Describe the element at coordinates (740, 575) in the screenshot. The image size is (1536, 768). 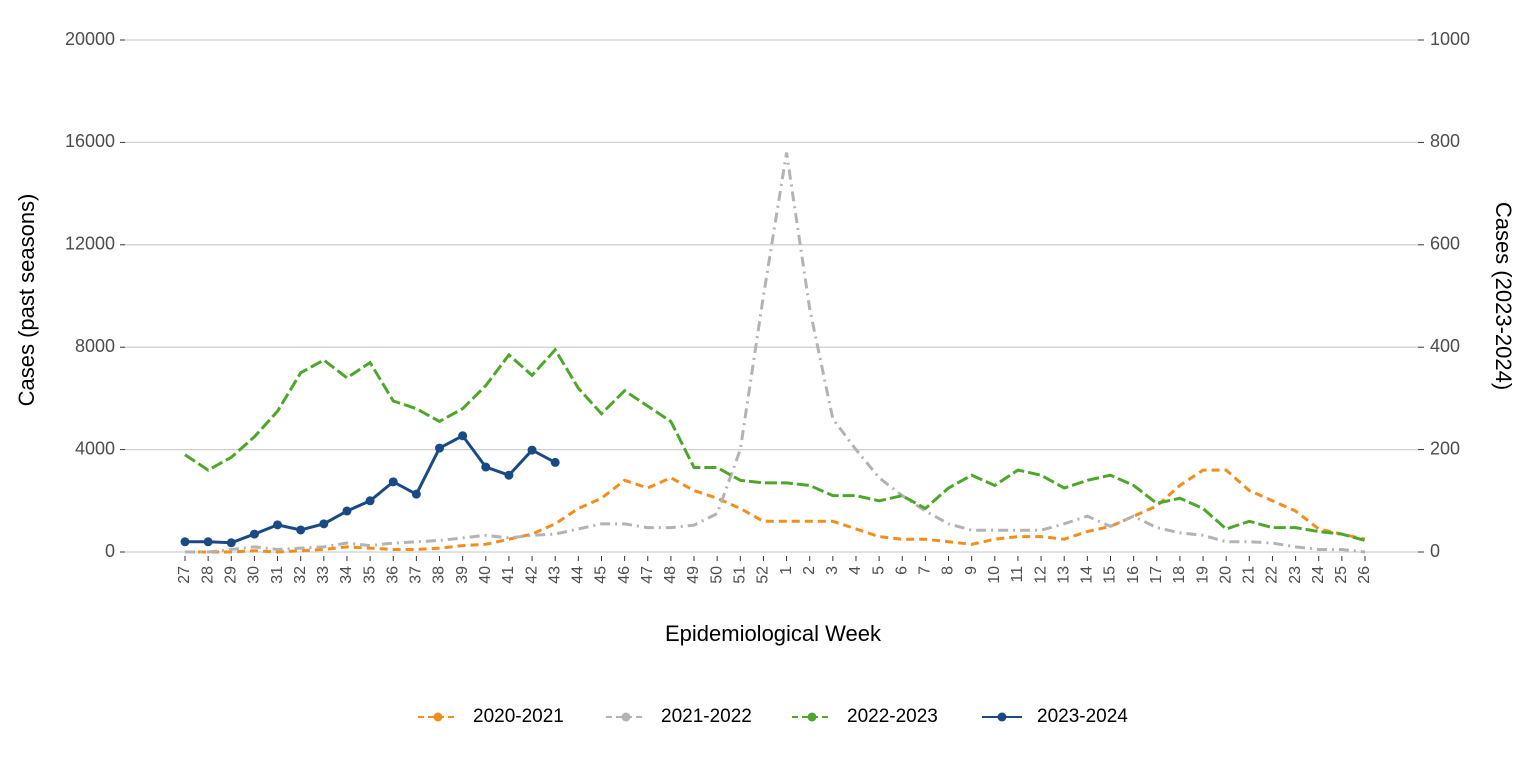
I see `x-tick-label: 51` at that location.